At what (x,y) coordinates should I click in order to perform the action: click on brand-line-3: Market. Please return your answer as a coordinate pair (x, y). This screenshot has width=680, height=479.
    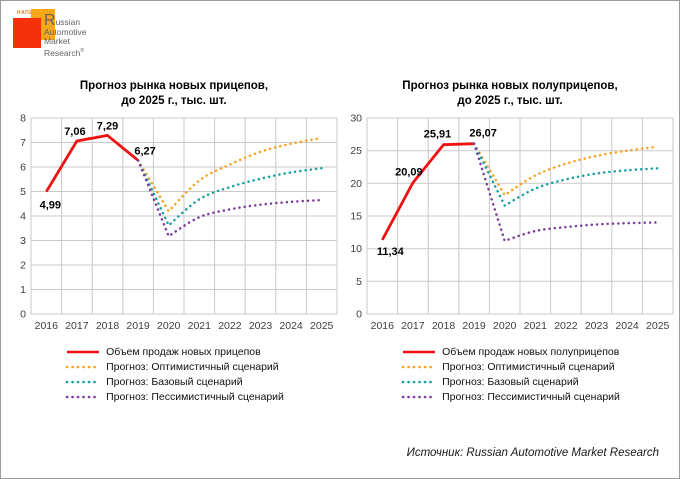
    Looking at the image, I should click on (57, 41).